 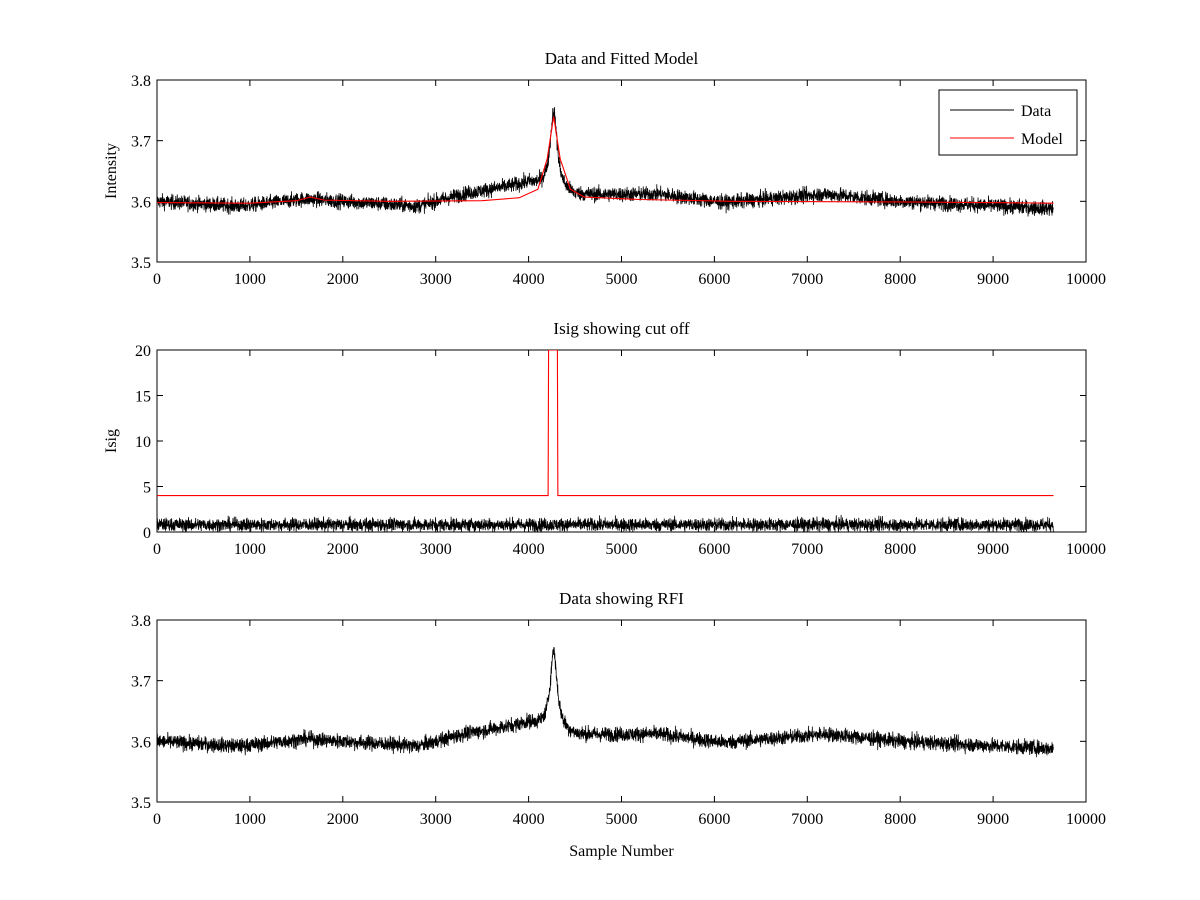 What do you see at coordinates (605, 423) in the screenshot?
I see `series-cut-off-line` at bounding box center [605, 423].